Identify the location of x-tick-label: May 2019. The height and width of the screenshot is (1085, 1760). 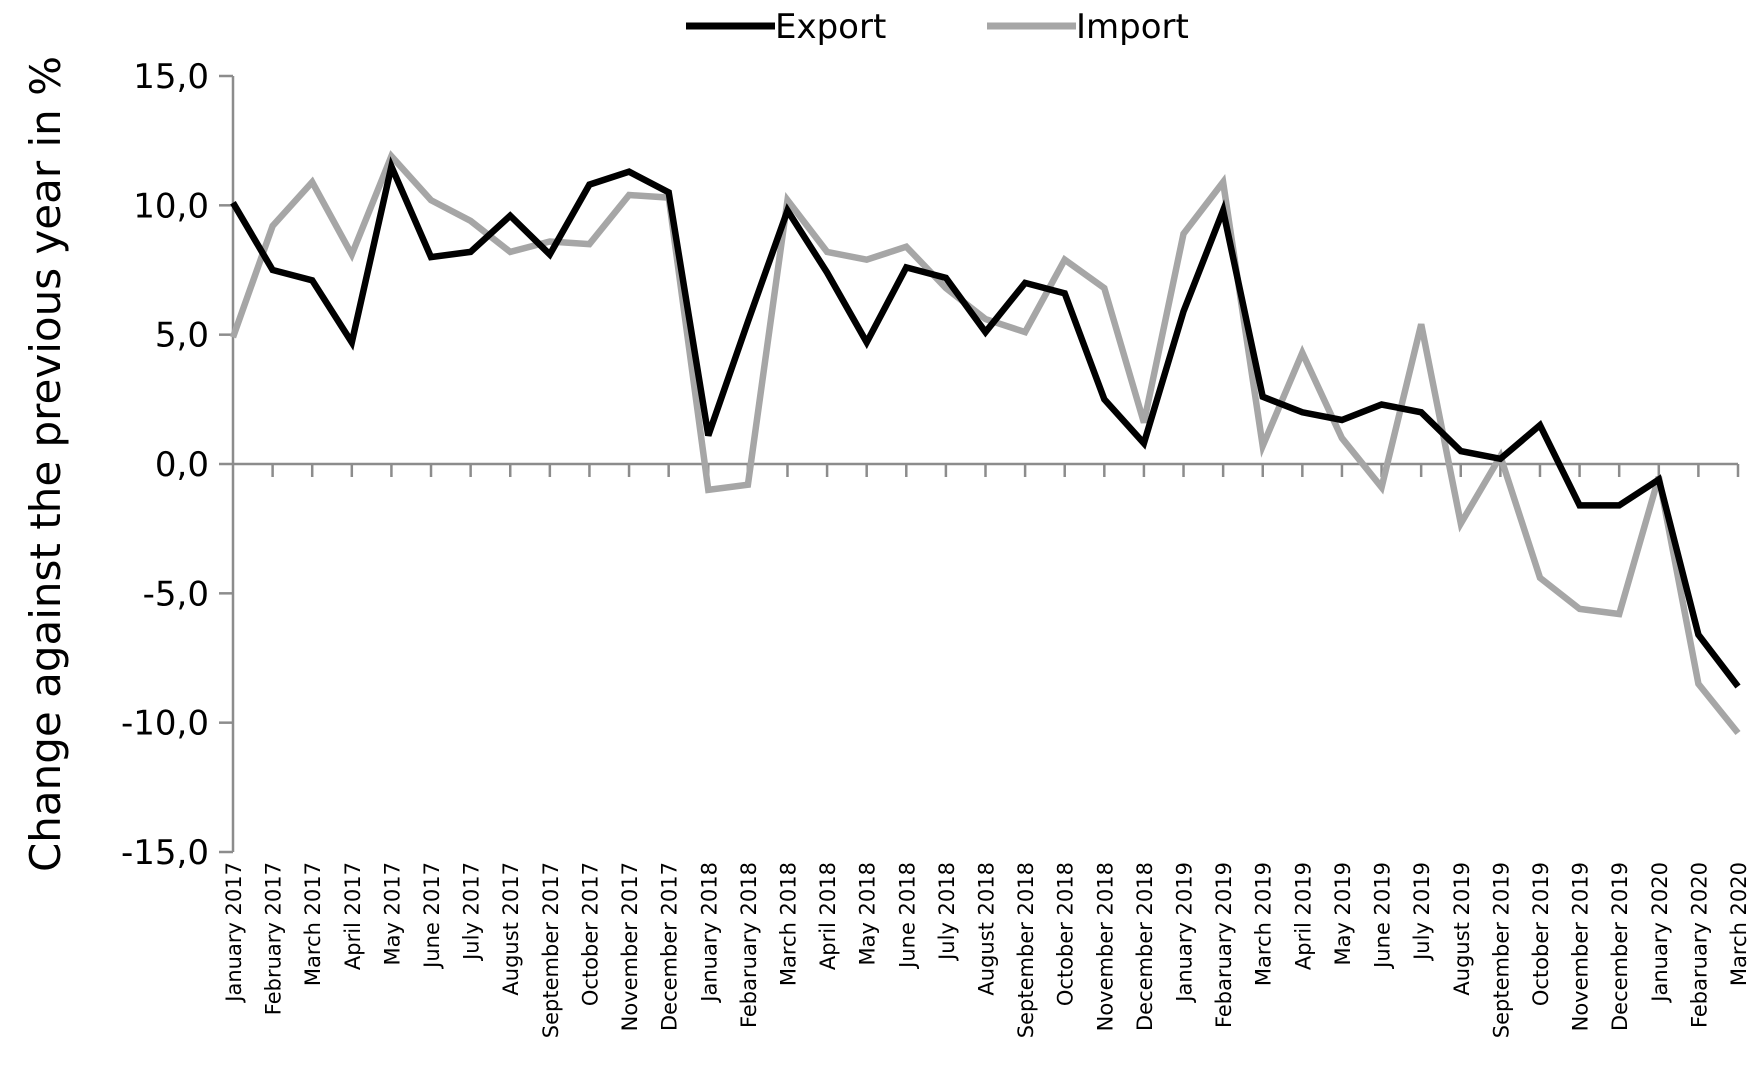
(1343, 914).